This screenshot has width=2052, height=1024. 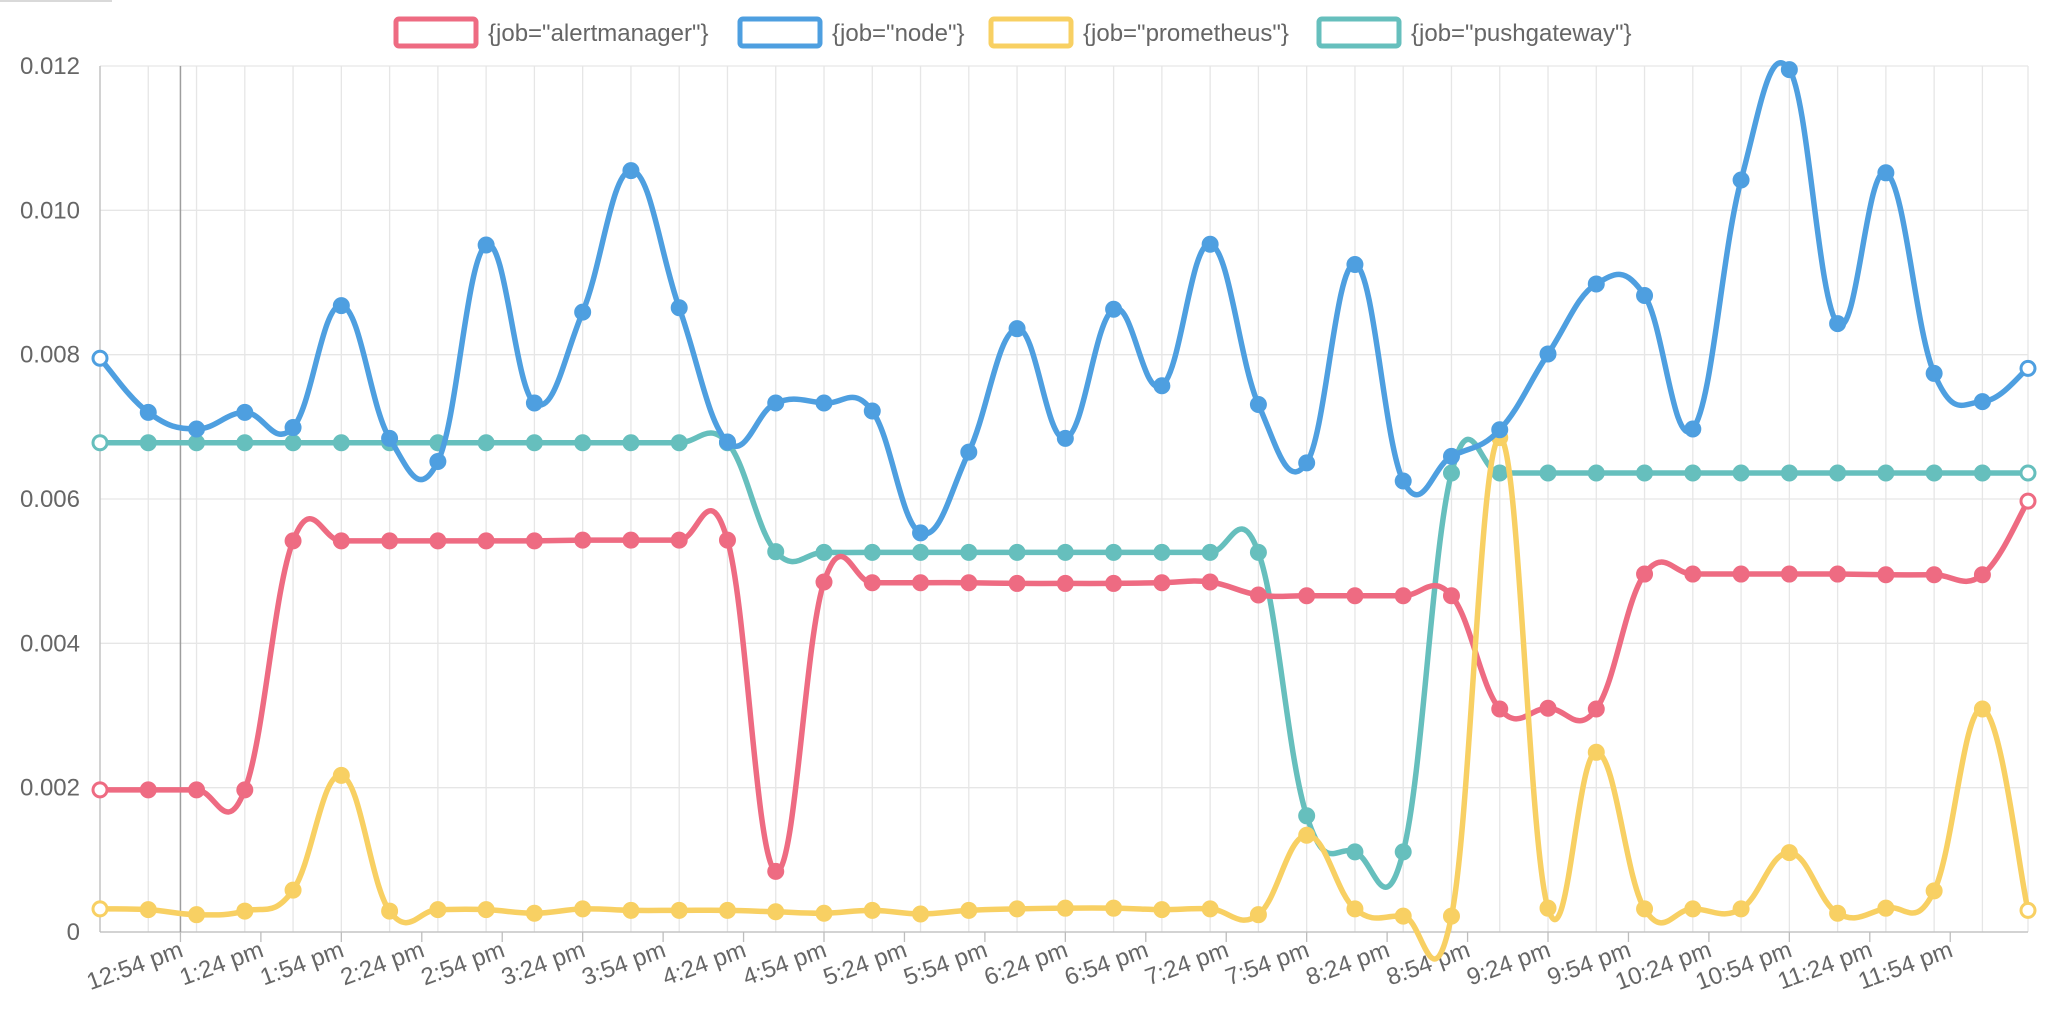 What do you see at coordinates (1138, 32) in the screenshot?
I see `legend-item-prometheus: {job="prometheus"}` at bounding box center [1138, 32].